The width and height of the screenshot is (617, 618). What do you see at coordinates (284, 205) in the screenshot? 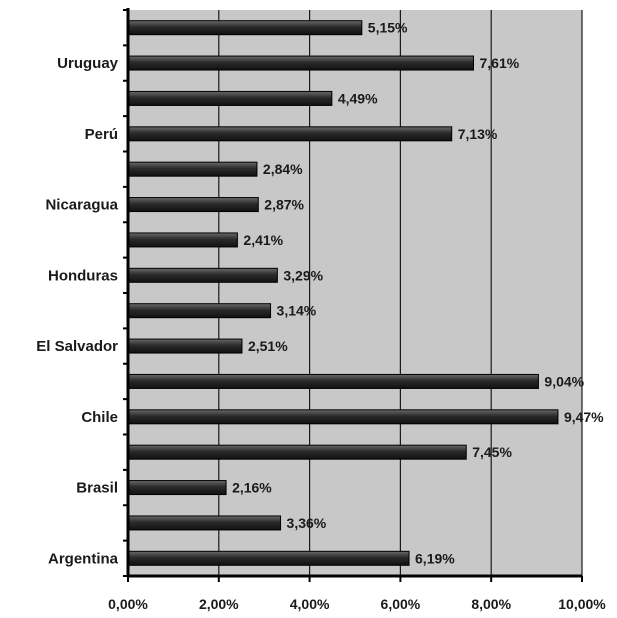
I see `data-label: 2,87%` at bounding box center [284, 205].